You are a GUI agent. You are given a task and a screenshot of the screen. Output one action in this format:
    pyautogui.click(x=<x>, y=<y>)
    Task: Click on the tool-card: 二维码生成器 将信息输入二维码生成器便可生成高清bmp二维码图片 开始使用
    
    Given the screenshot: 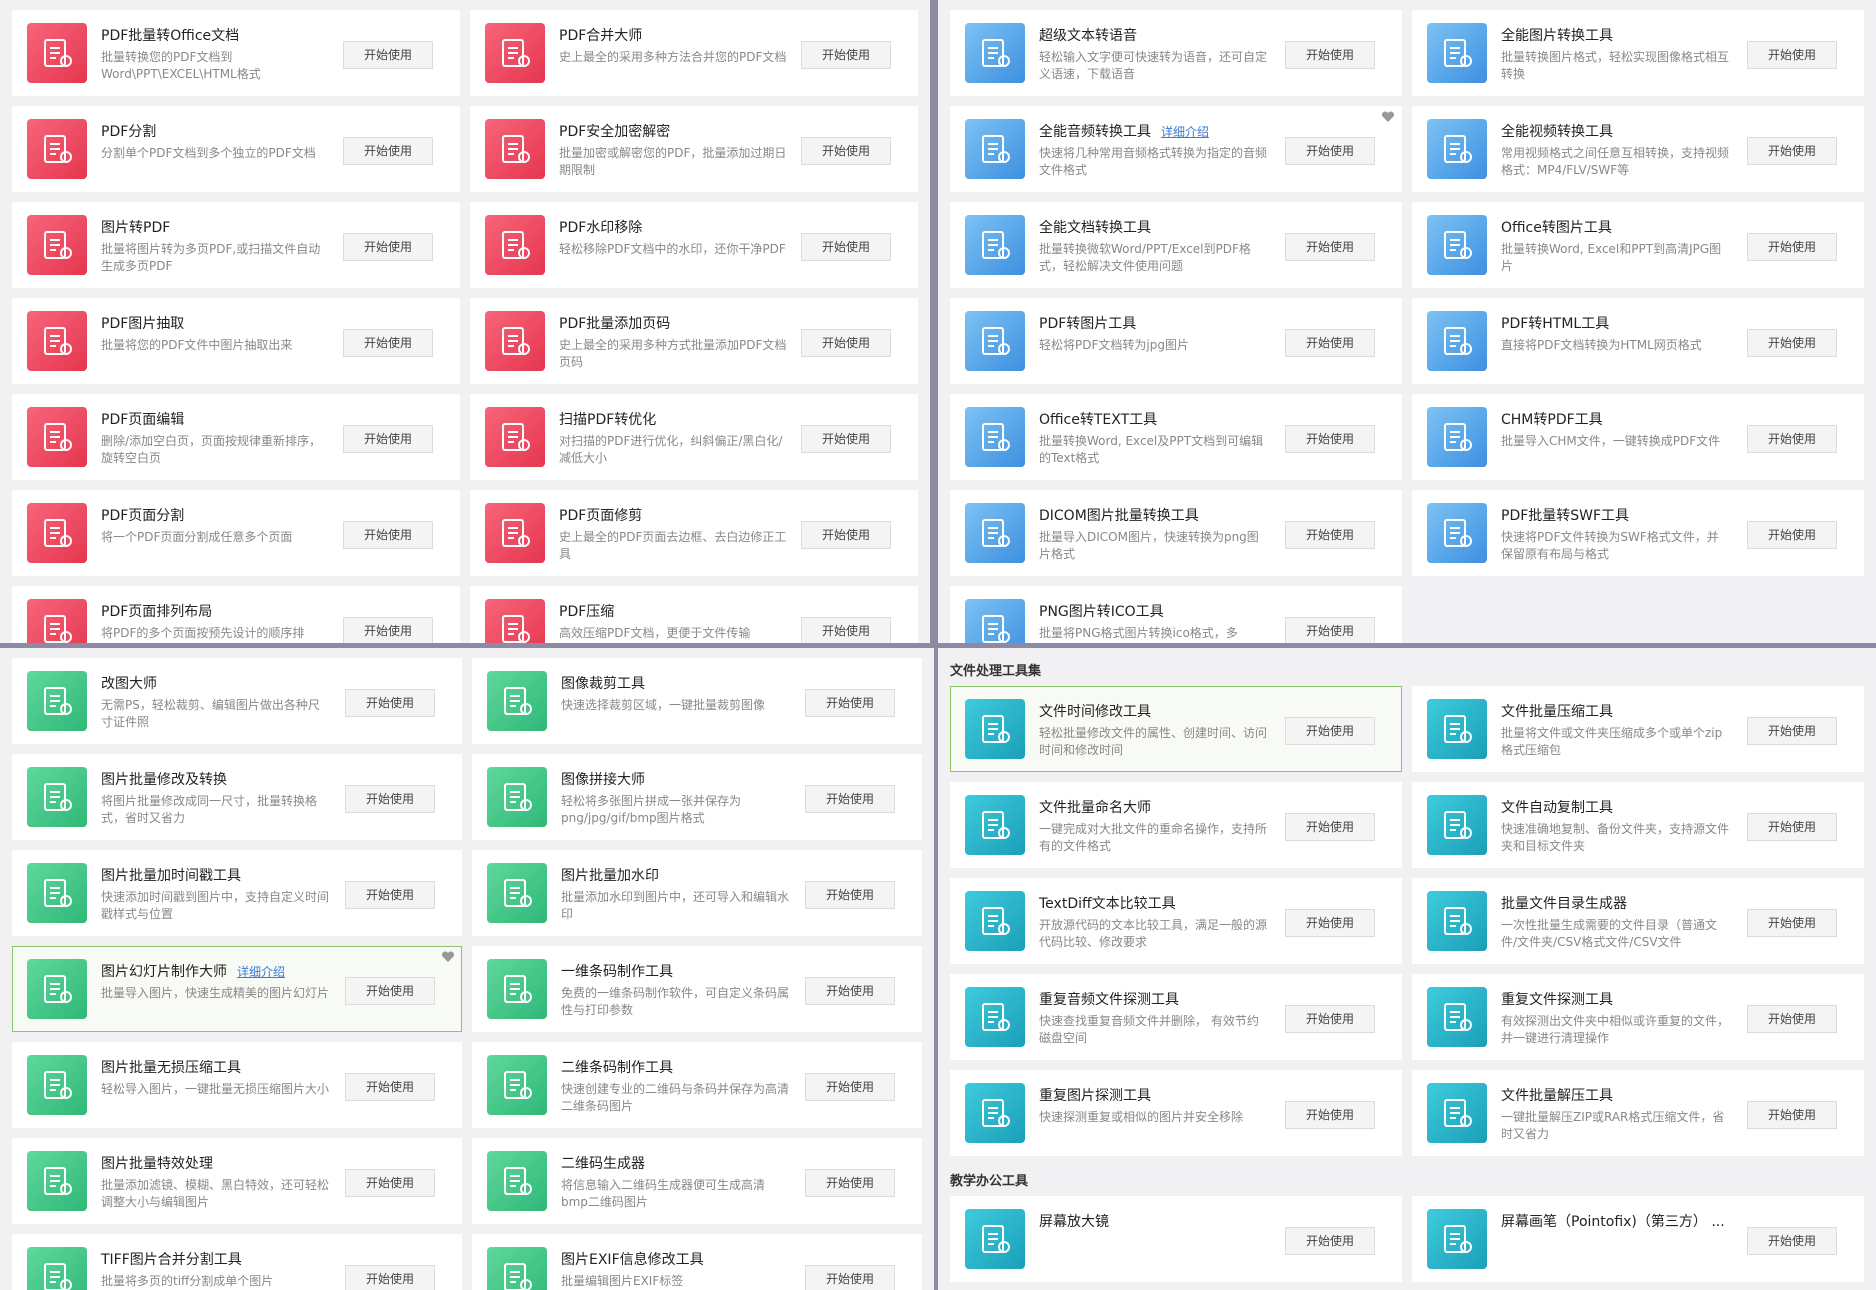 What is the action you would take?
    pyautogui.click(x=697, y=1181)
    